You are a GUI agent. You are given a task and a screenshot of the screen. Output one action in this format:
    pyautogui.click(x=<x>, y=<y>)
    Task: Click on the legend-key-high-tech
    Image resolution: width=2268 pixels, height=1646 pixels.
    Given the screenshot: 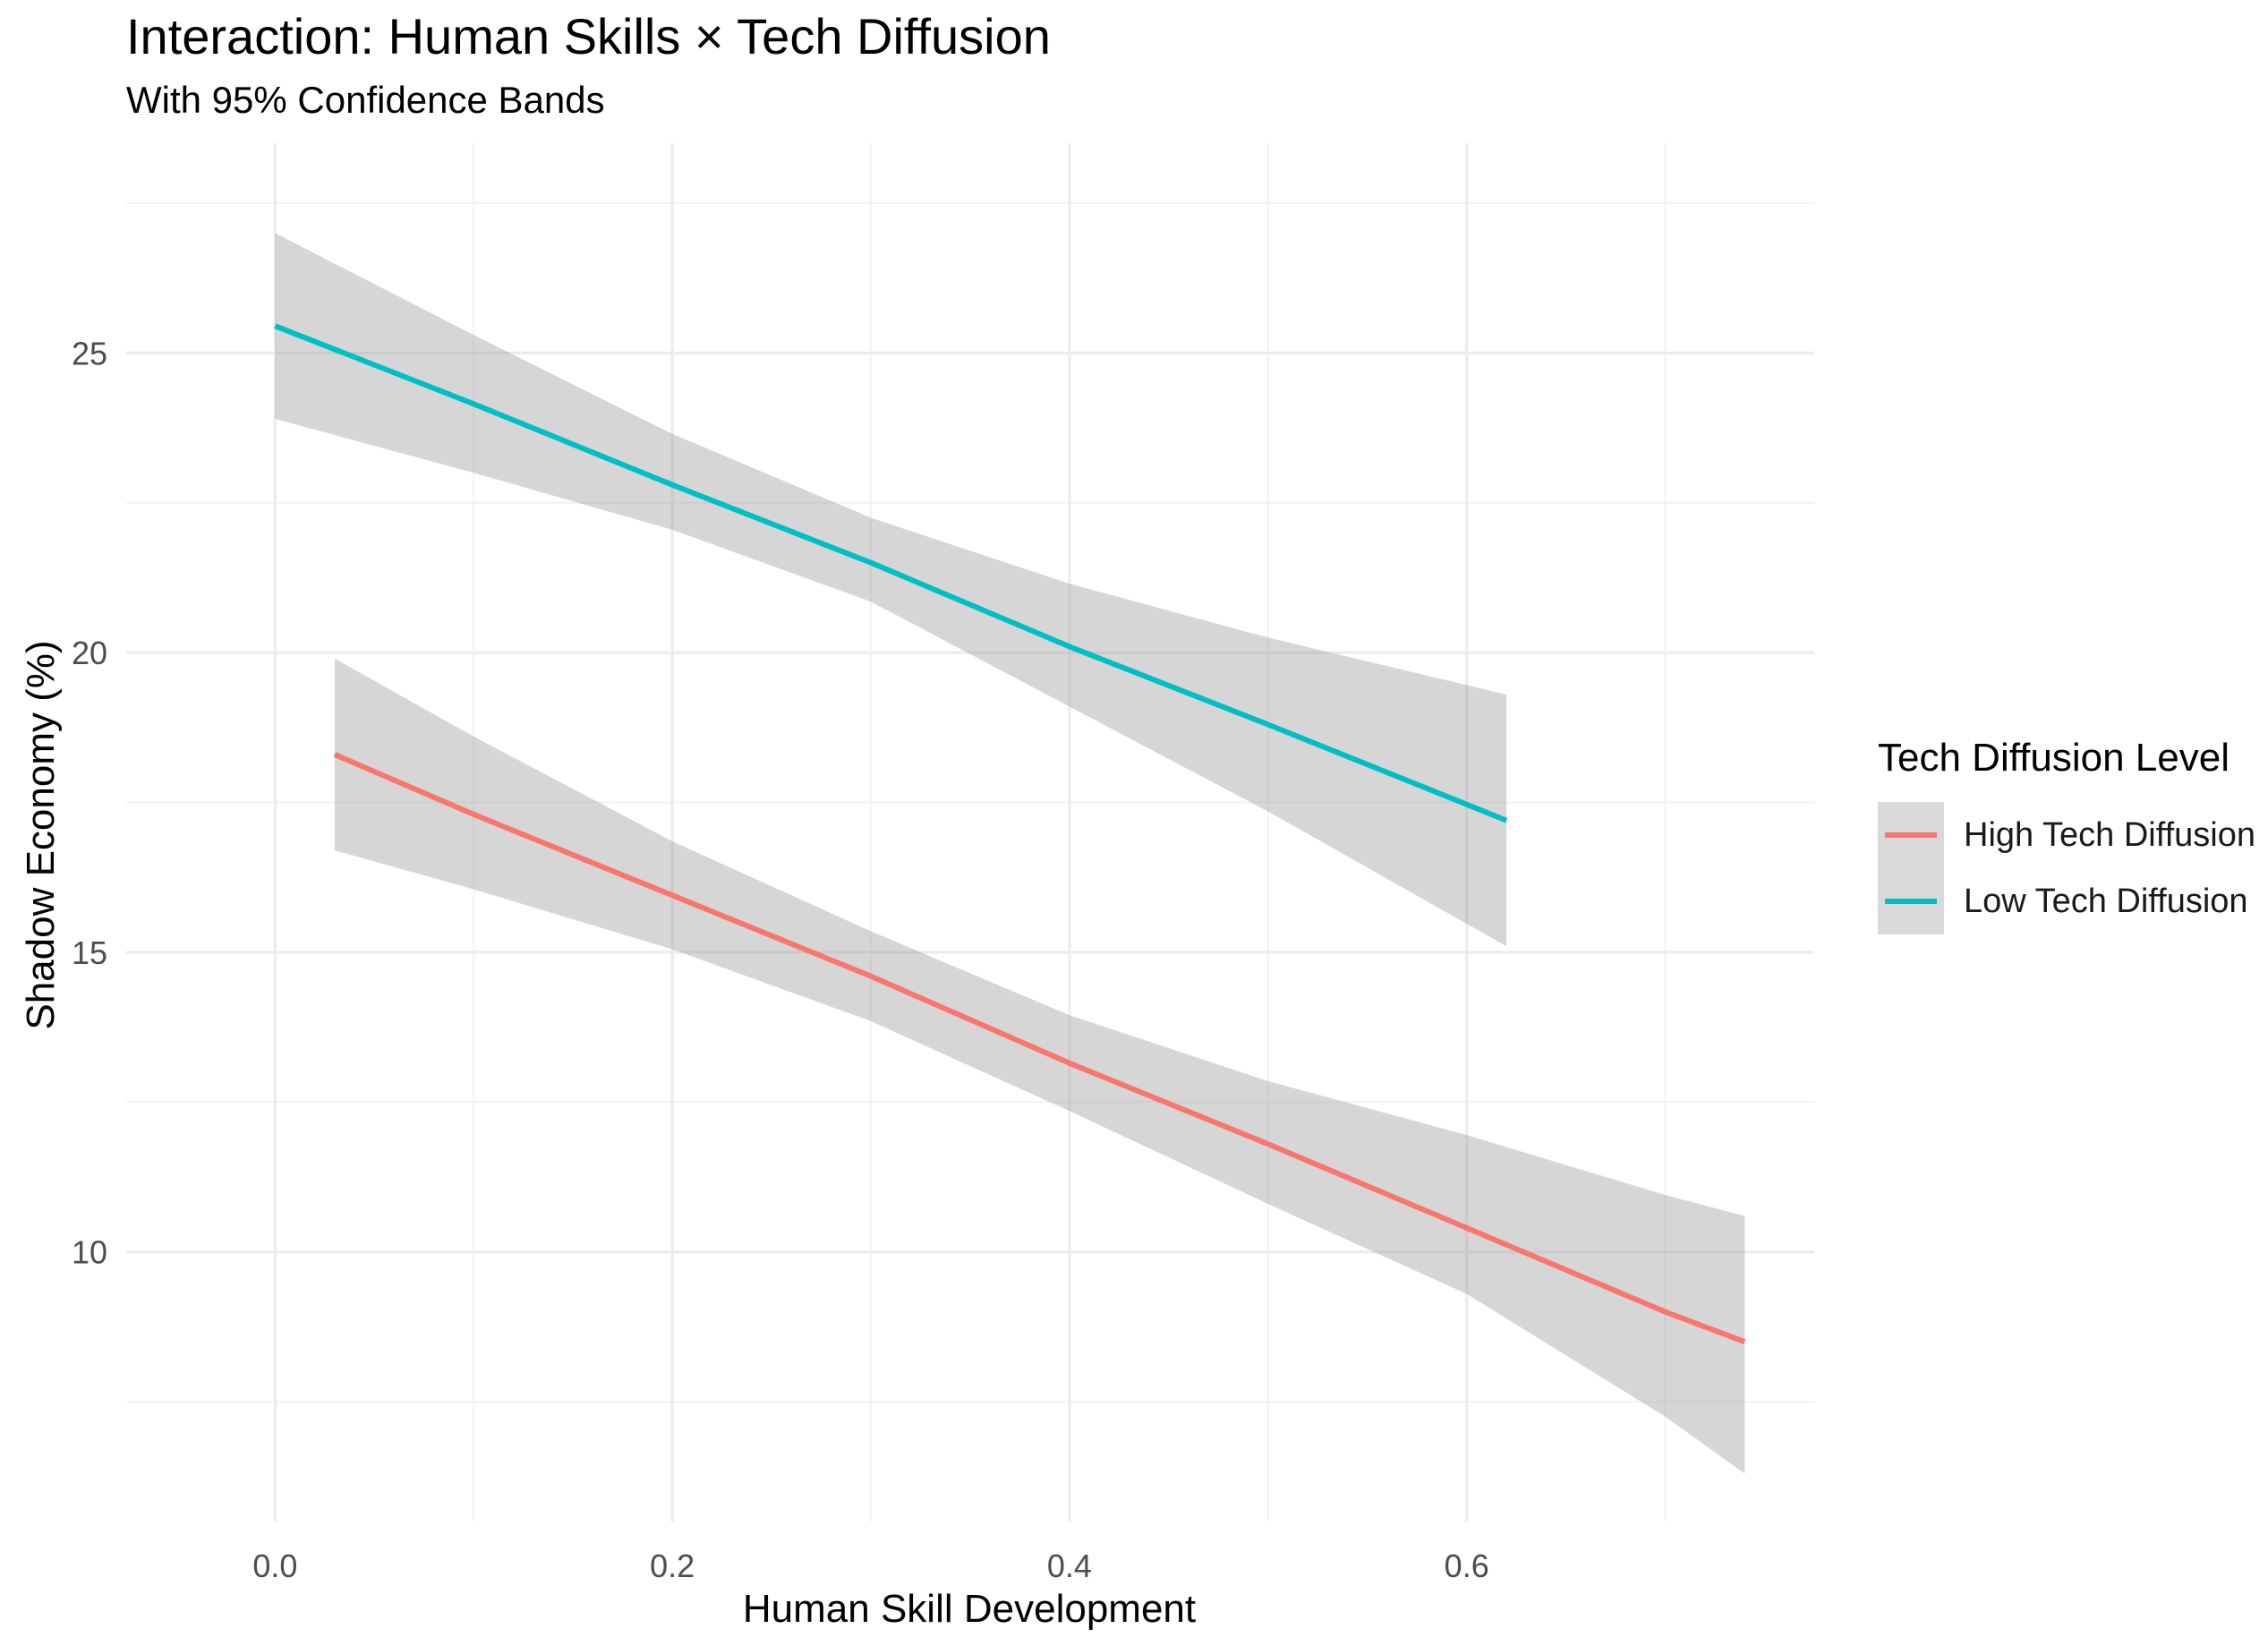 What is the action you would take?
    pyautogui.click(x=1911, y=835)
    